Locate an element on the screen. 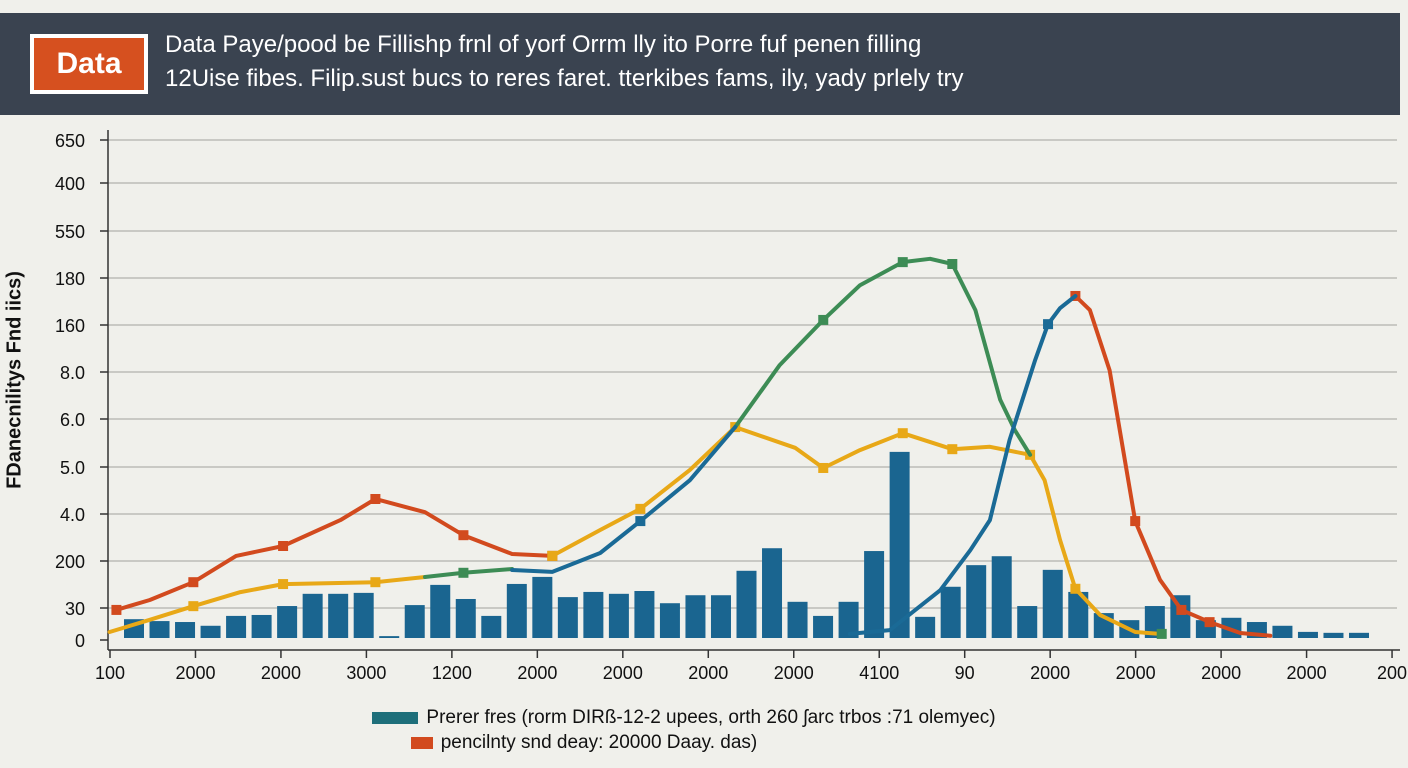 This screenshot has height=768, width=1408. y-tick-label: 4.0 is located at coordinates (72, 515).